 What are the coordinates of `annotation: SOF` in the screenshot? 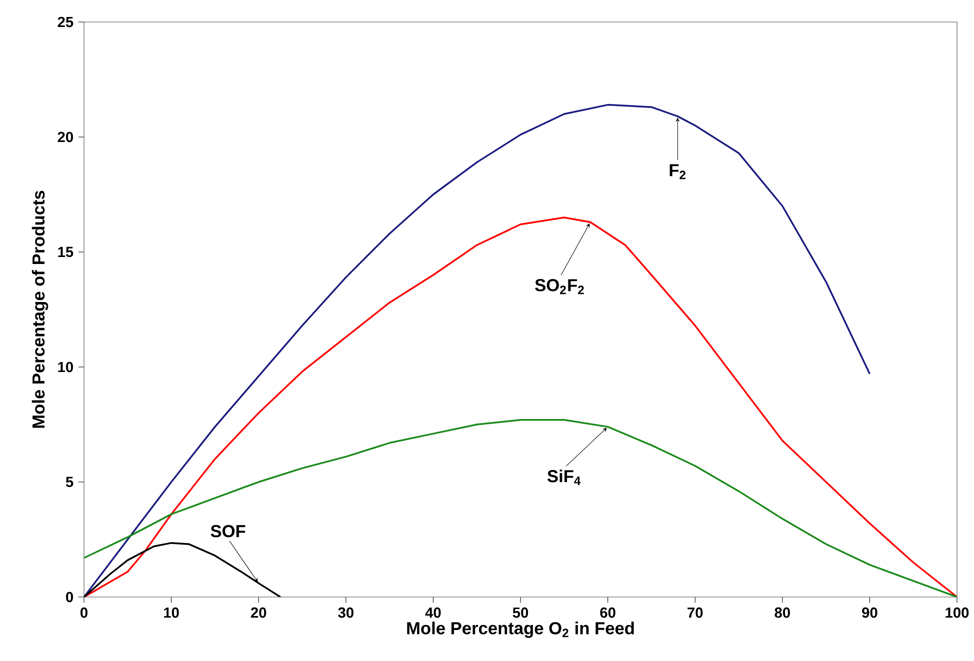 It's located at (228, 531).